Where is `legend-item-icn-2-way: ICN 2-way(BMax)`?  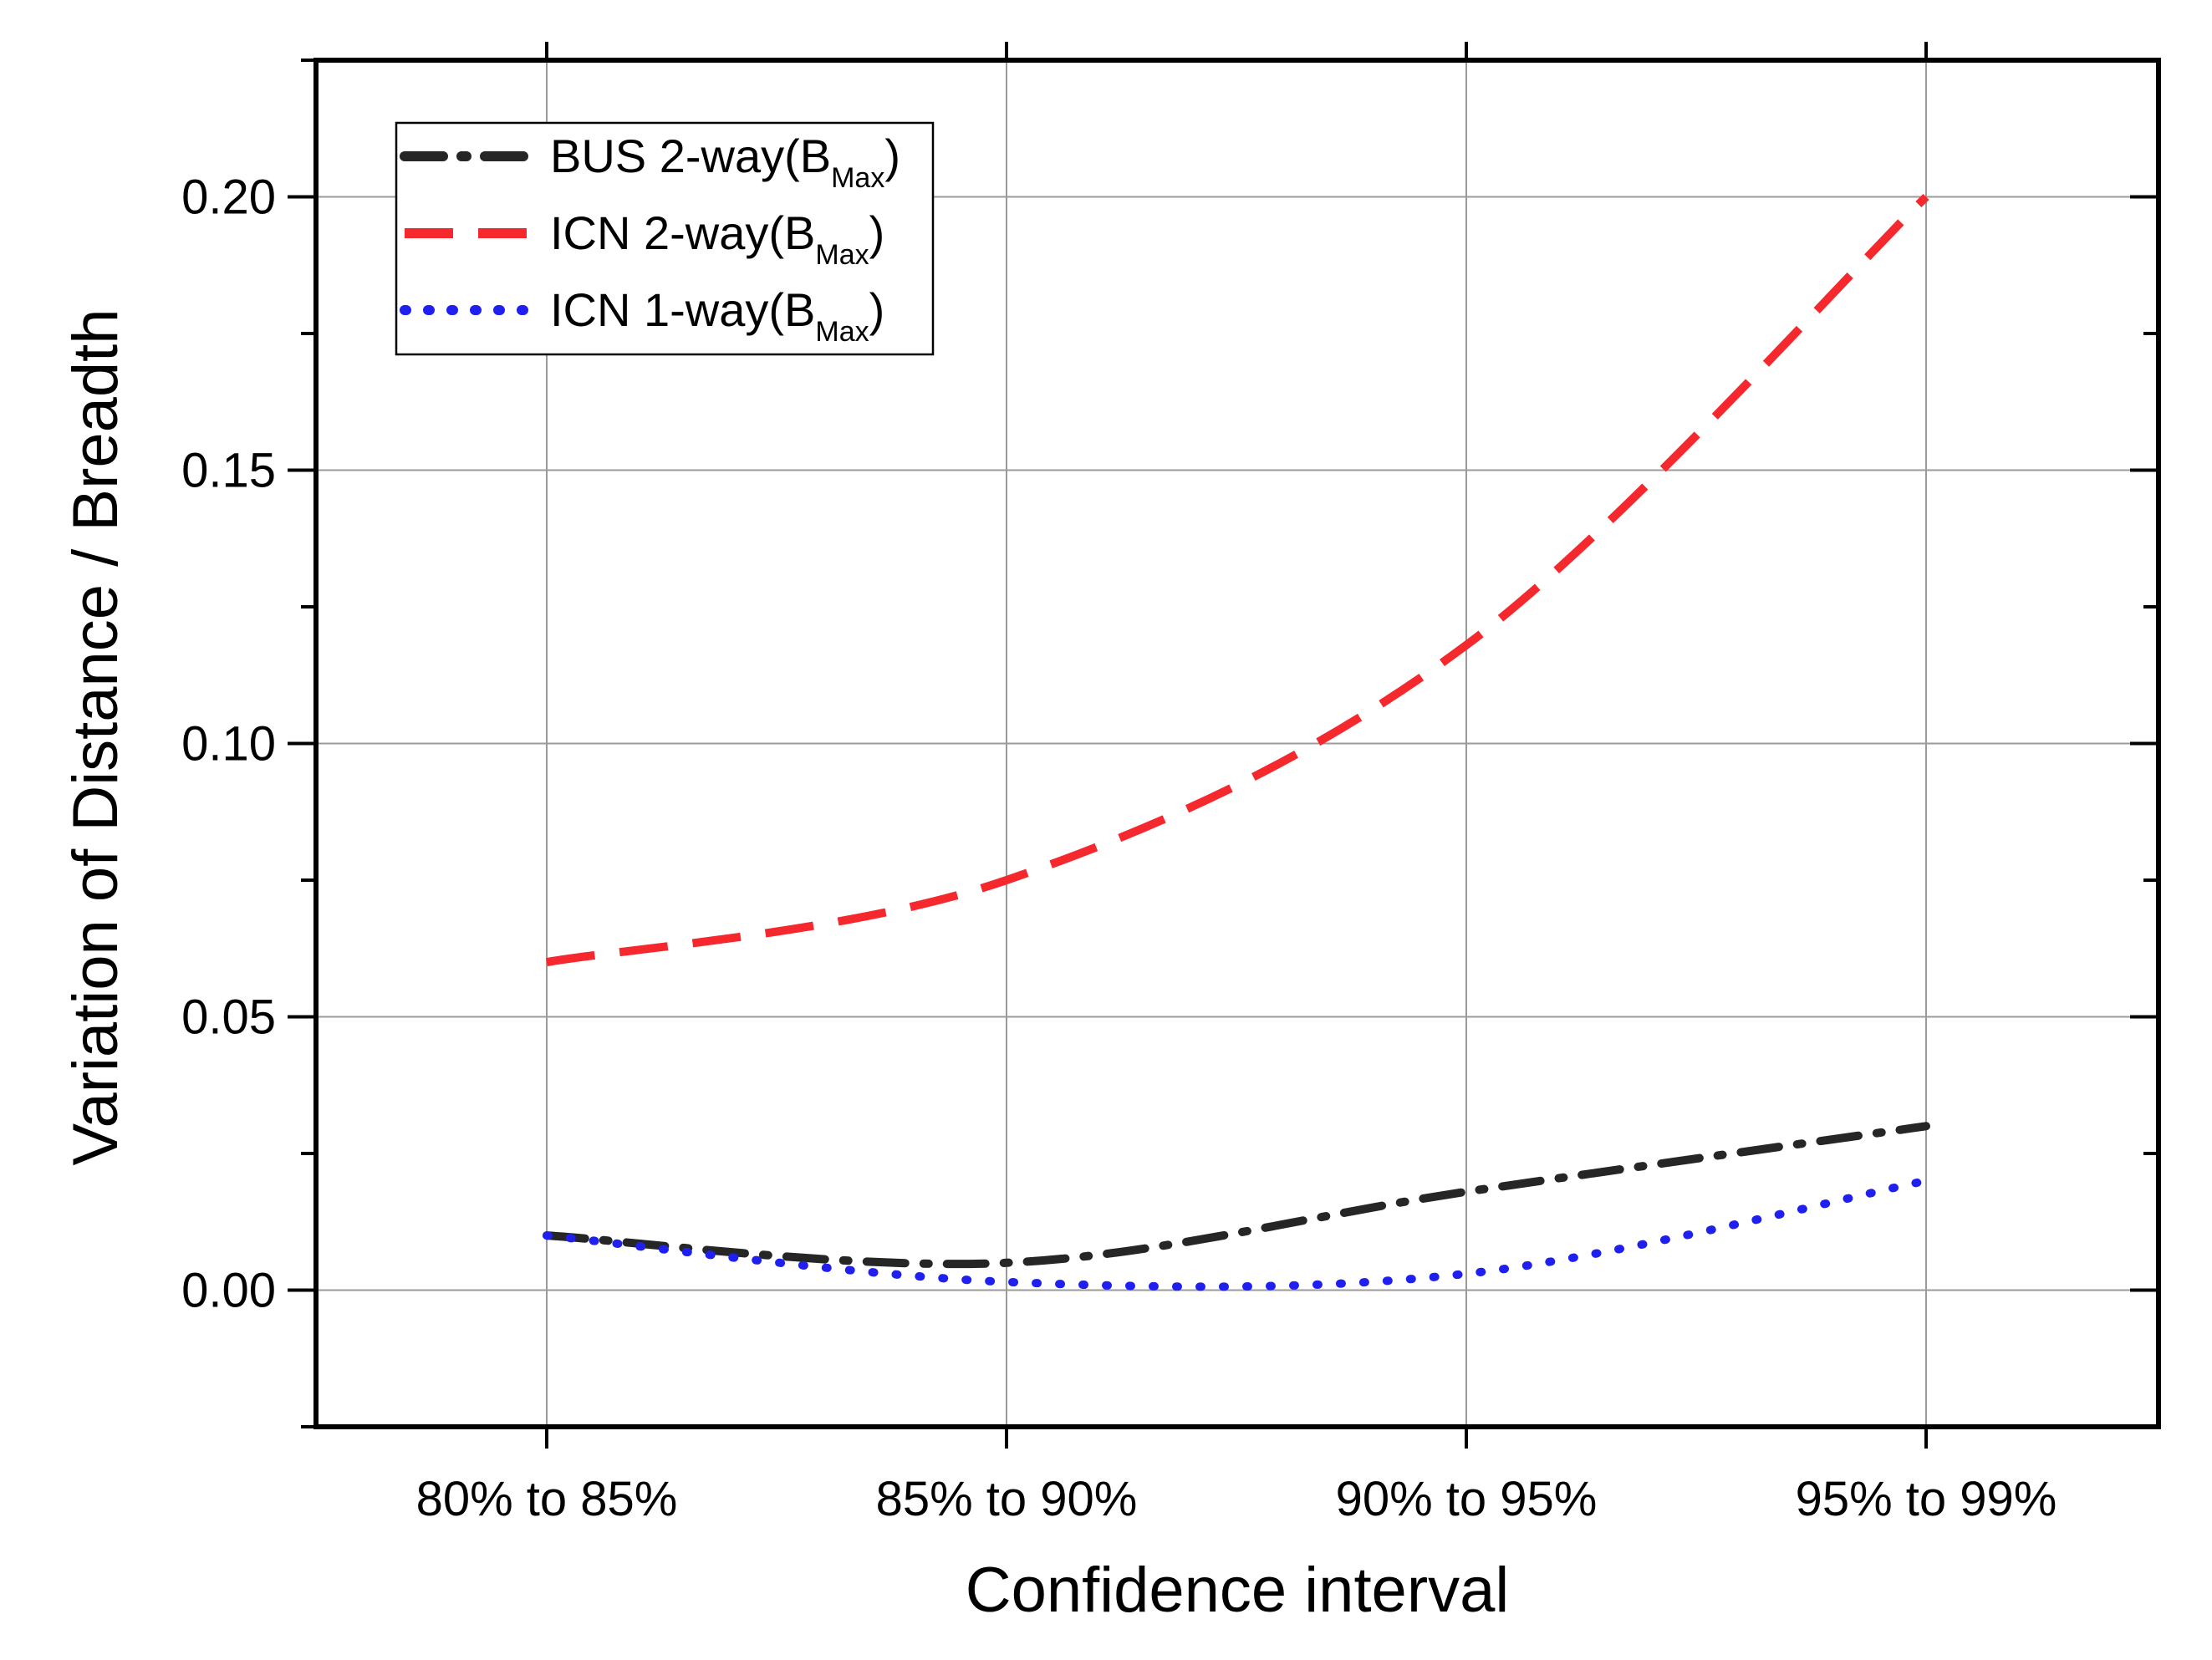 legend-item-icn-2-way: ICN 2-way(BMax) is located at coordinates (644, 238).